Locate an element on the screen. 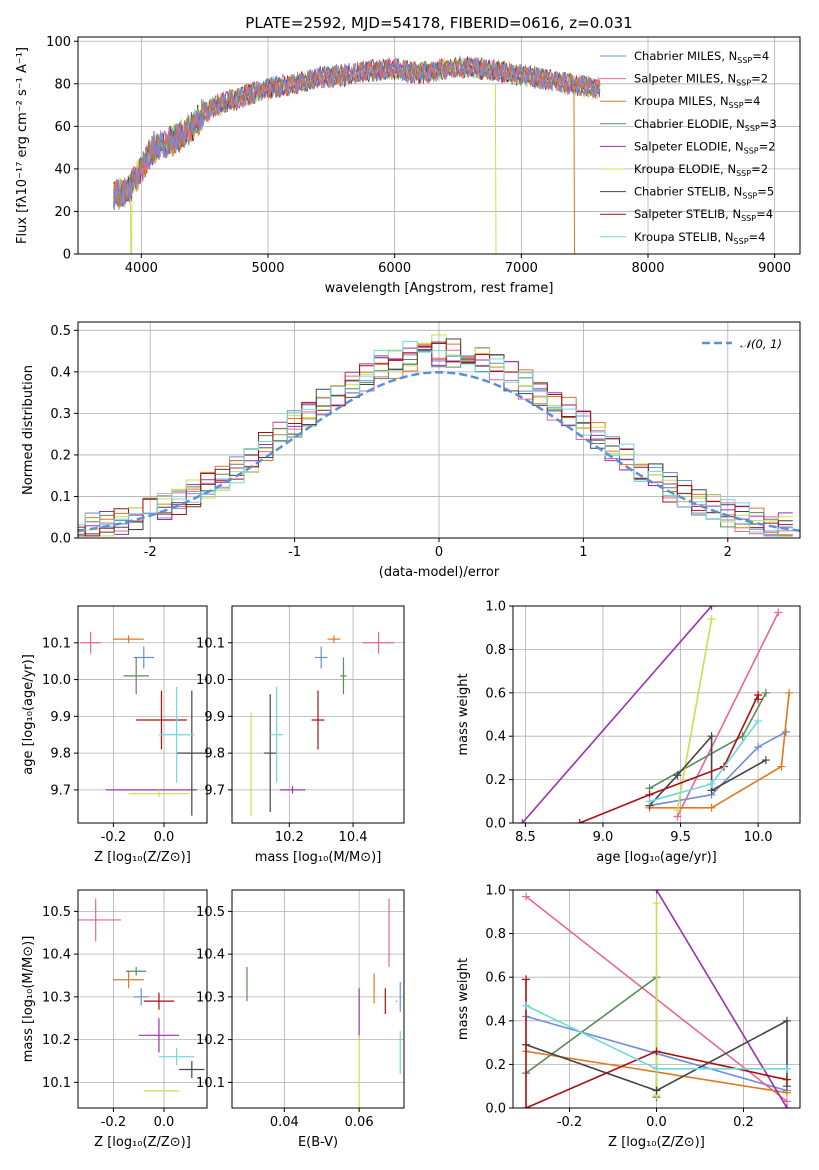 The width and height of the screenshot is (819, 1170). y-tick-label: 10.0 is located at coordinates (56, 680).